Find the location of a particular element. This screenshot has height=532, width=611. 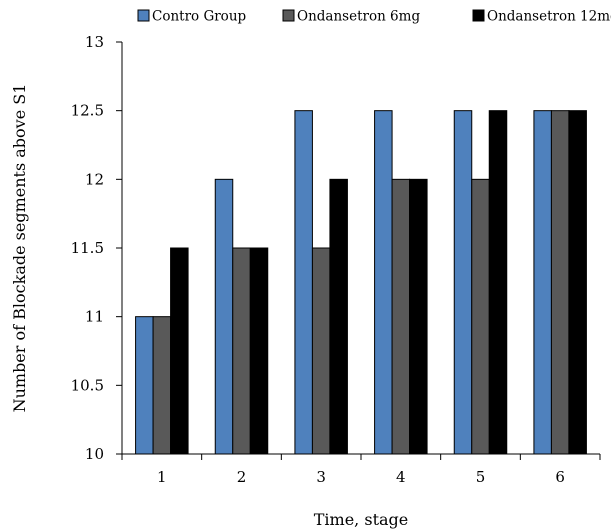

x-axis-title: Time, stage is located at coordinates (361, 519).